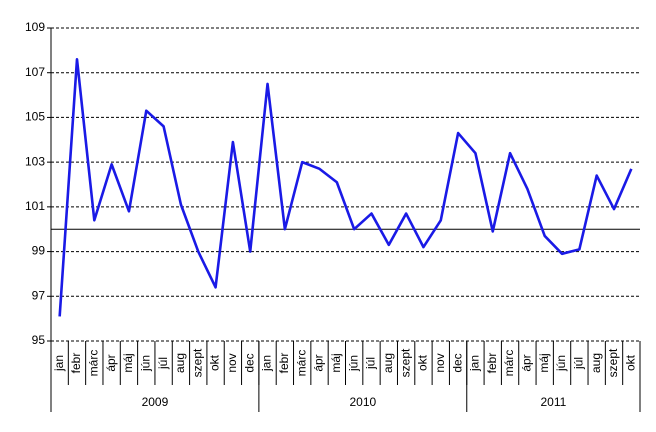 The image size is (656, 432). What do you see at coordinates (35, 72) in the screenshot?
I see `y-tick-label: 107` at bounding box center [35, 72].